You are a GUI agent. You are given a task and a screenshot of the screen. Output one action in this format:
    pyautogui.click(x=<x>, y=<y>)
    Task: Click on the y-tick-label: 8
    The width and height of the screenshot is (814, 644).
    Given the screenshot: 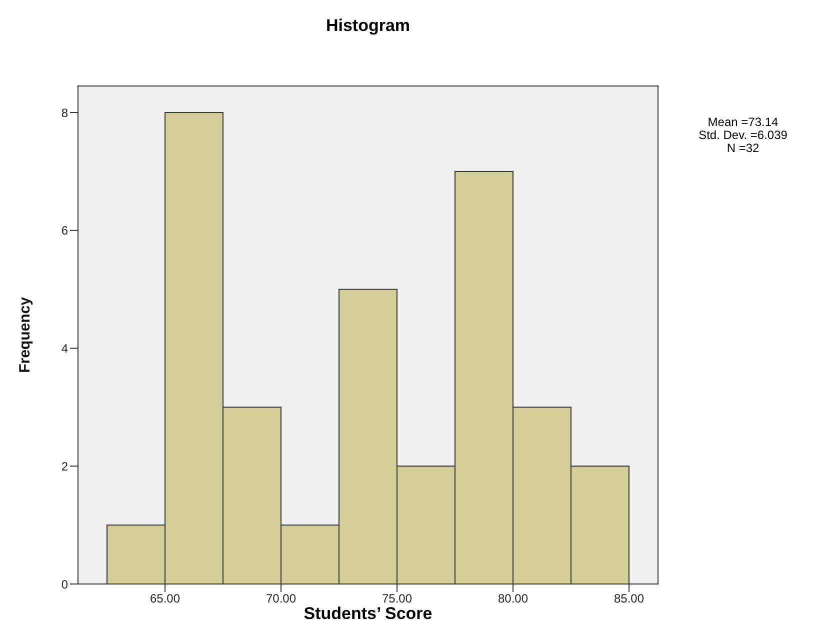 What is the action you would take?
    pyautogui.click(x=64, y=113)
    